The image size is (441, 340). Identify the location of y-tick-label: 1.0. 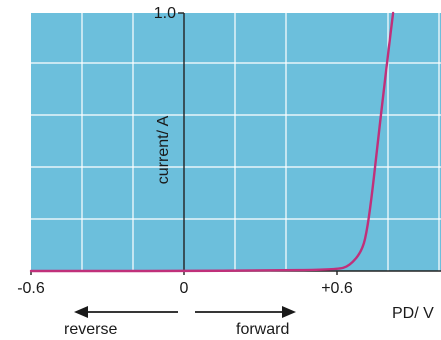
(165, 13).